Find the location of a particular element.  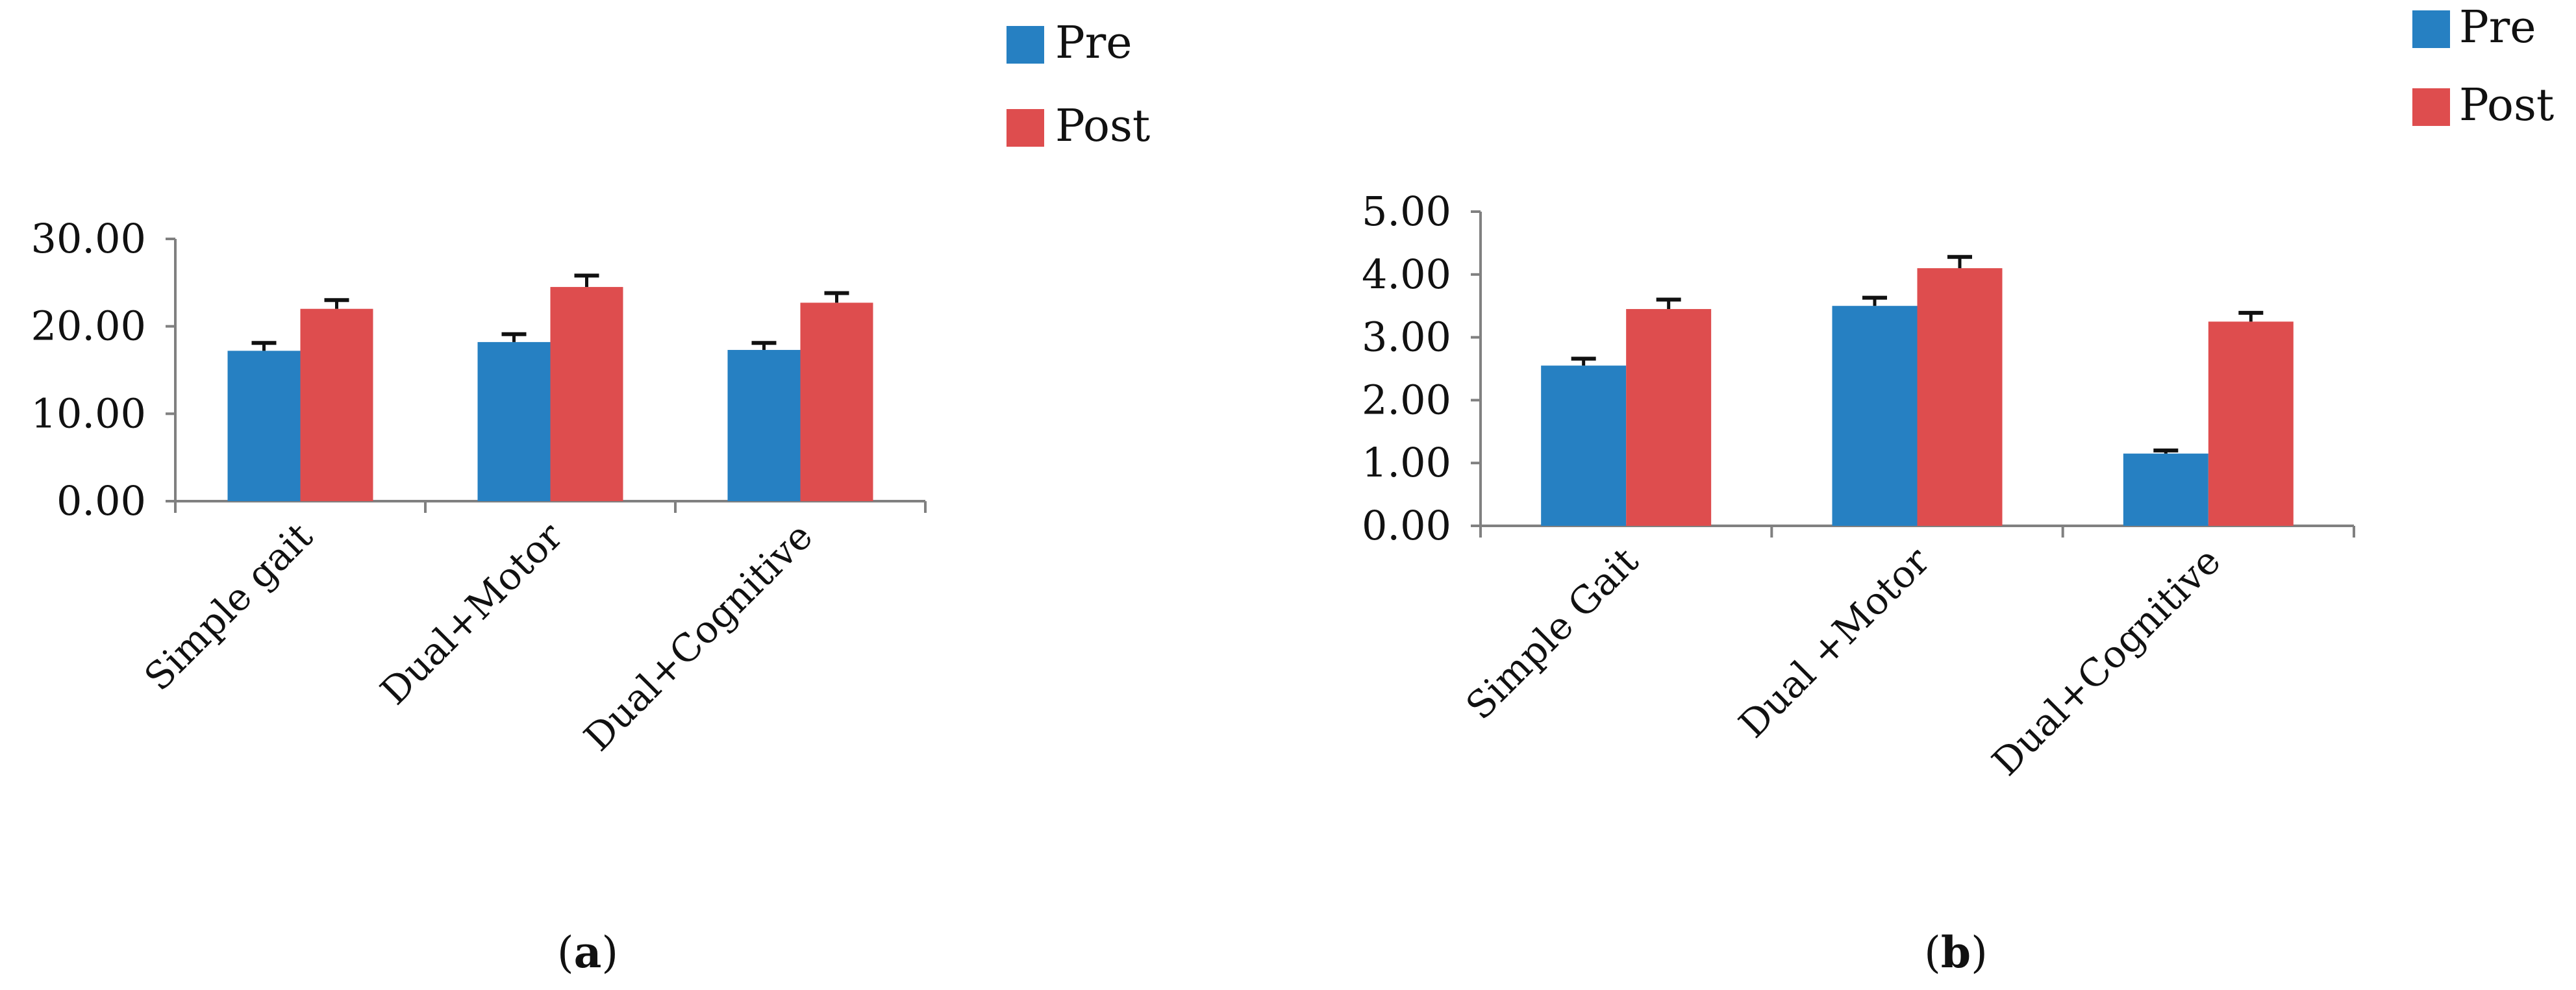

y-tick-label-a: 20.00 is located at coordinates (89, 327).